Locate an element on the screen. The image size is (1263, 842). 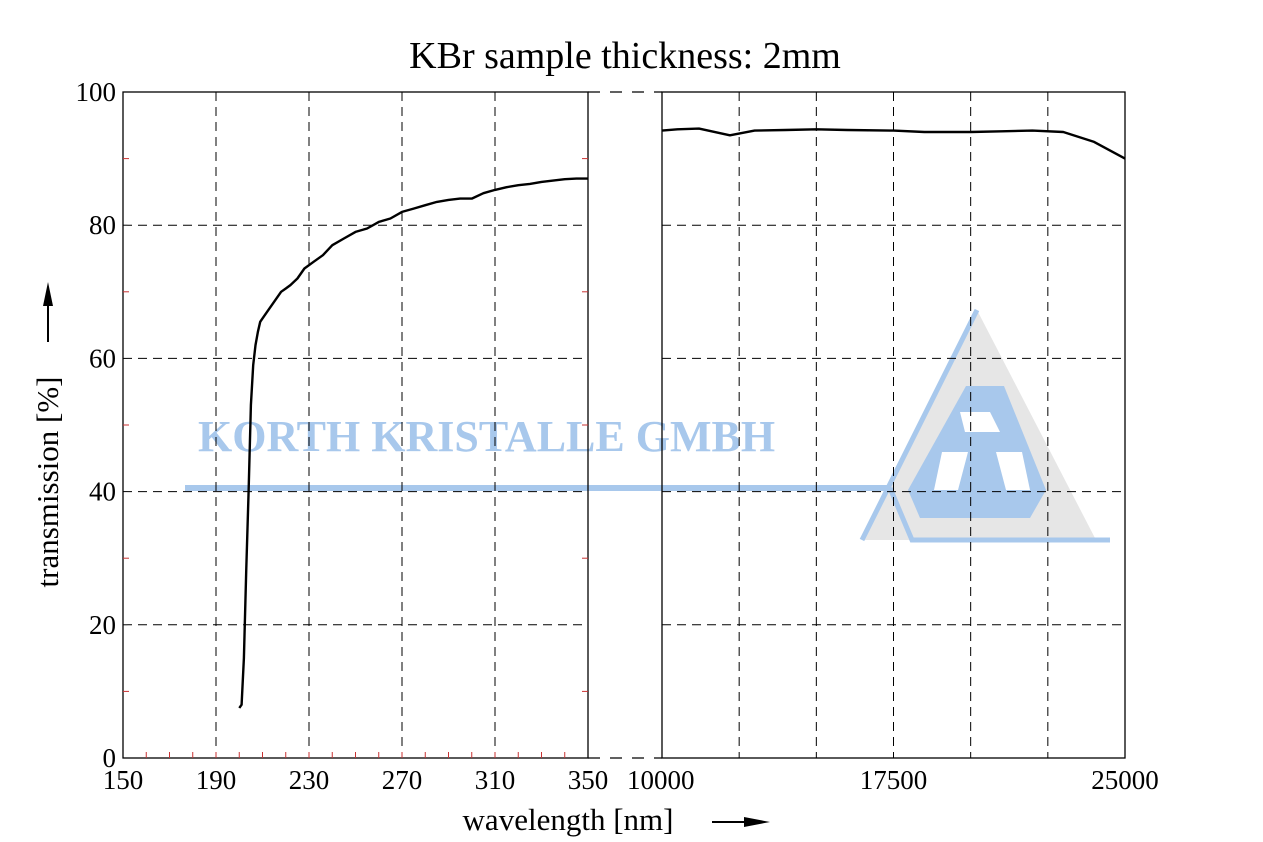
x-tick-label: 190 is located at coordinates (216, 780).